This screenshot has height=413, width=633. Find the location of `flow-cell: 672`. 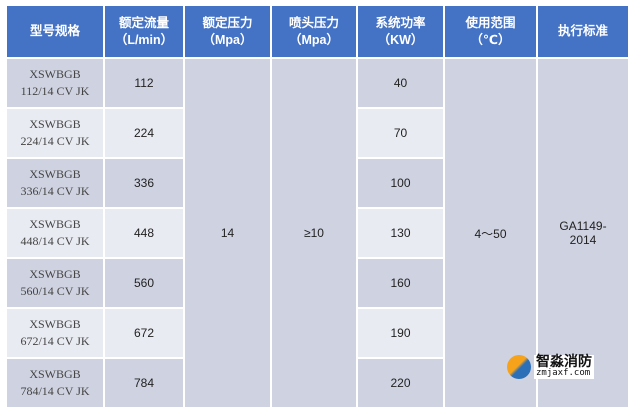

flow-cell: 672 is located at coordinates (144, 333).